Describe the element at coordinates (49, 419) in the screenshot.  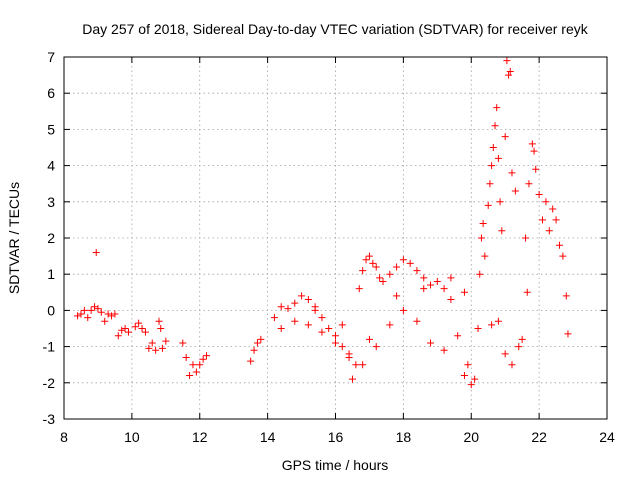
I see `y-tick-label: -3` at that location.